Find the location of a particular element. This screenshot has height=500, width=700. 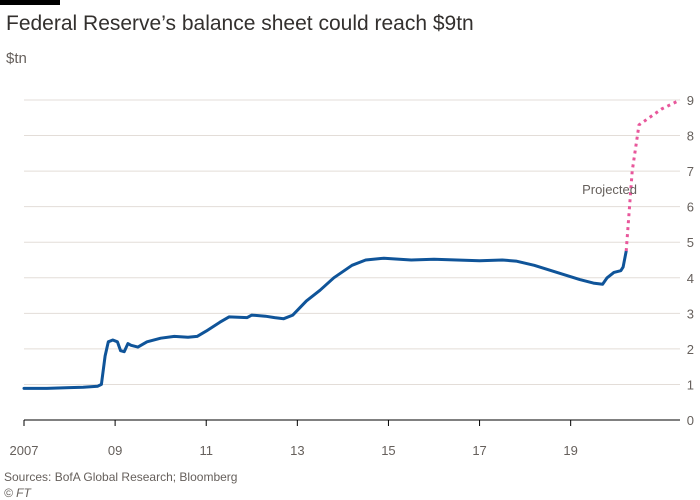

y-tick-label-7: 7 is located at coordinates (690, 171).